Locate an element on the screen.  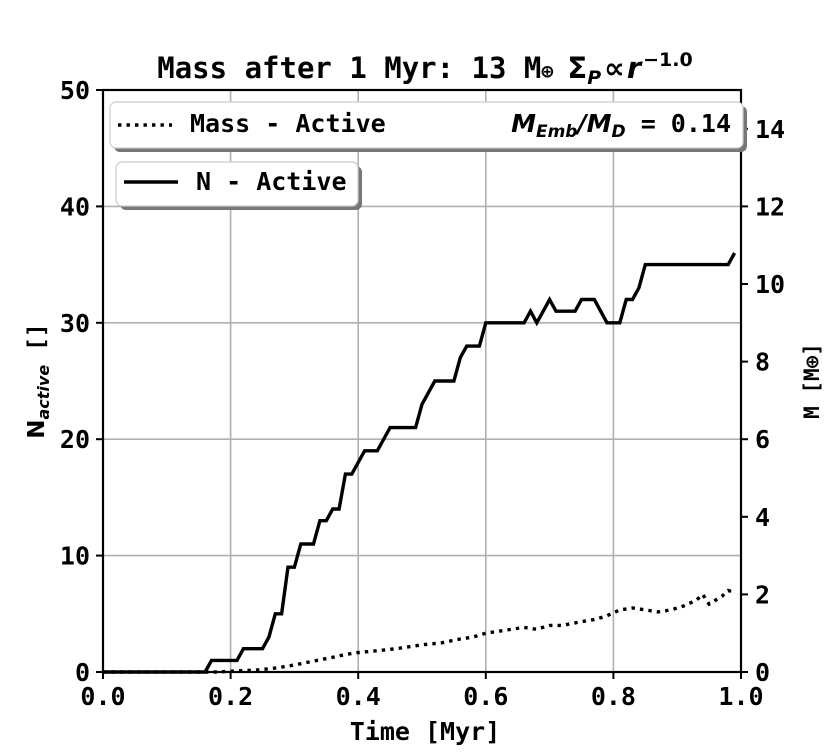
x-axis-label: Time [Myr] is located at coordinates (425, 731).